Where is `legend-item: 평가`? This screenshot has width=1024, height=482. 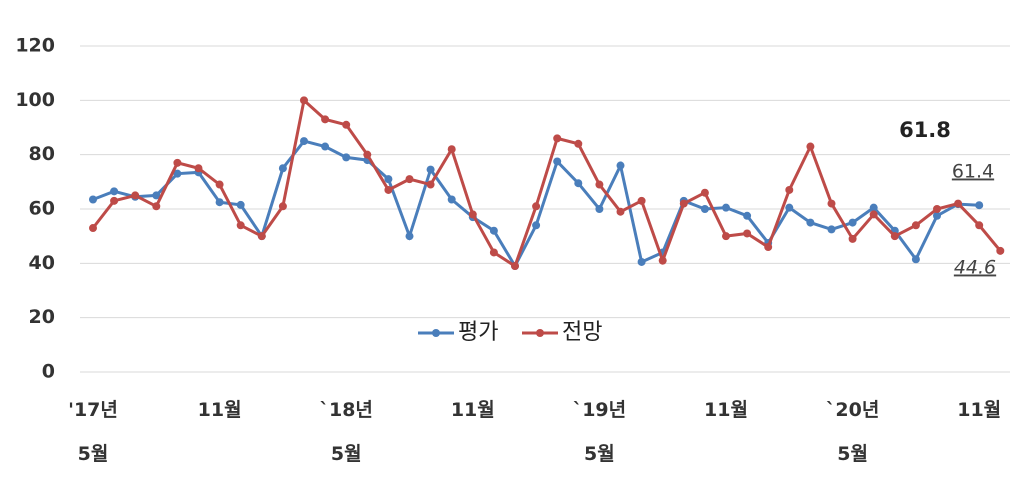 legend-item: 평가 is located at coordinates (458, 332).